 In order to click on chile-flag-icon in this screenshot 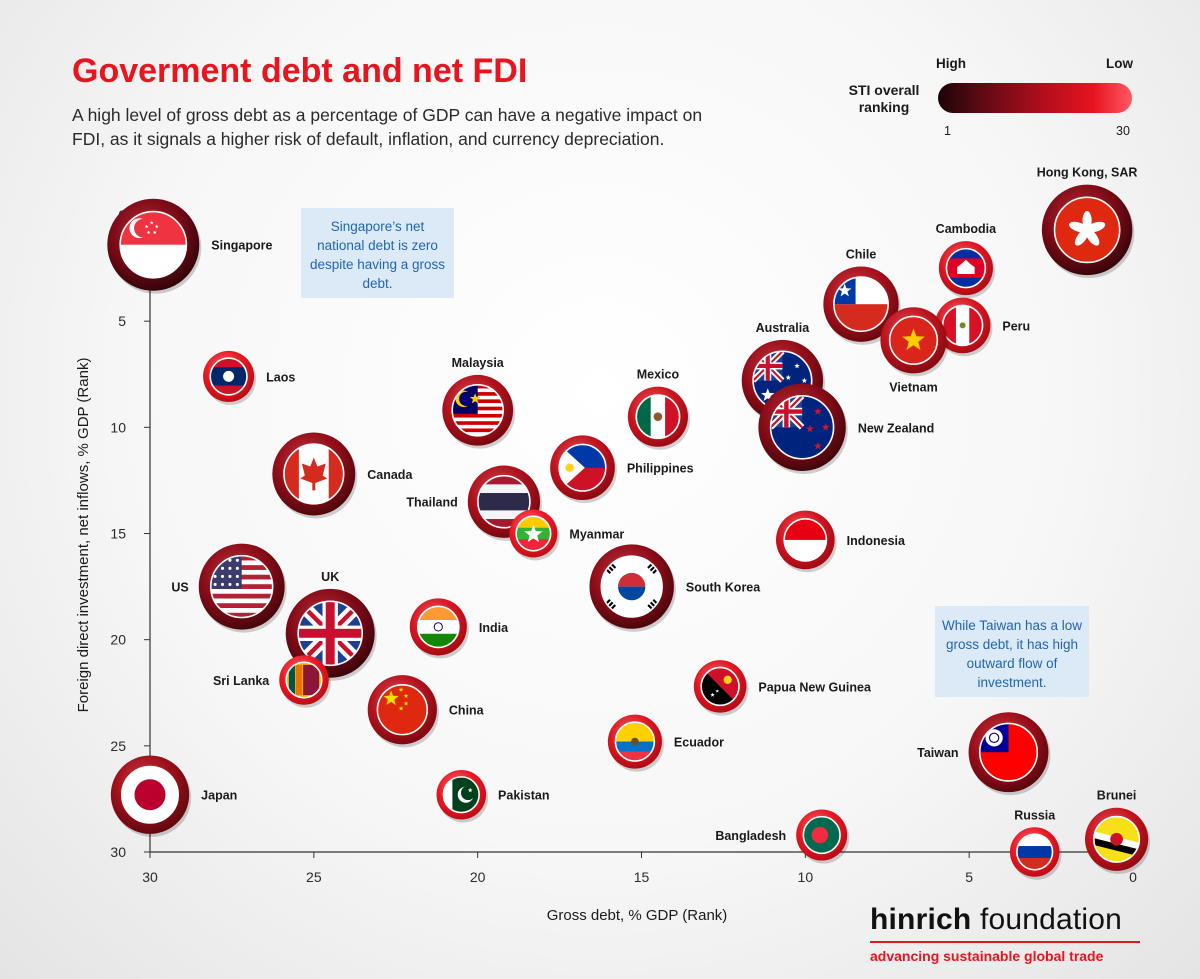, I will do `click(861, 304)`.